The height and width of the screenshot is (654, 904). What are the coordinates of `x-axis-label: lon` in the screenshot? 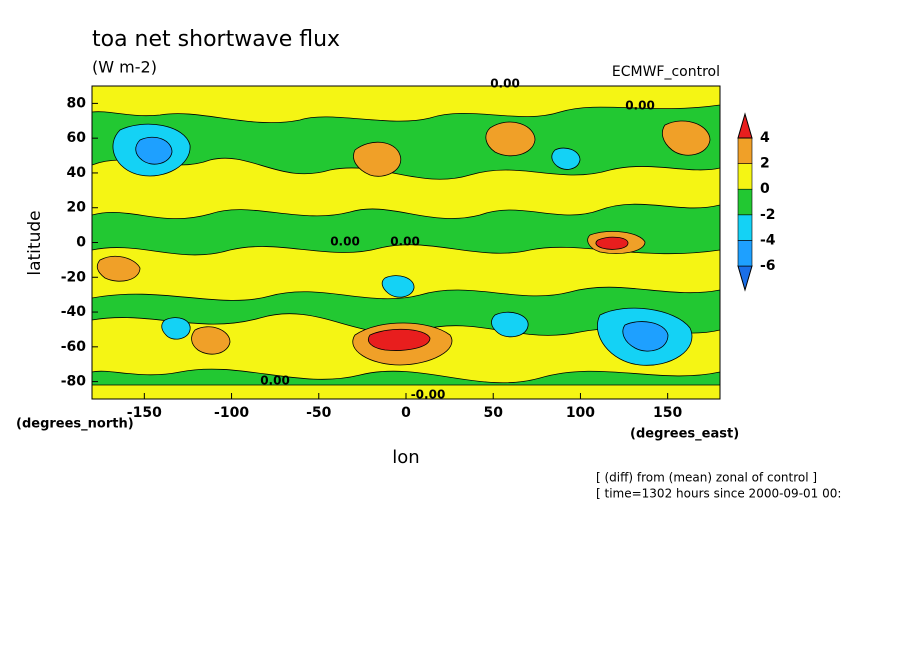 It's located at (405, 457).